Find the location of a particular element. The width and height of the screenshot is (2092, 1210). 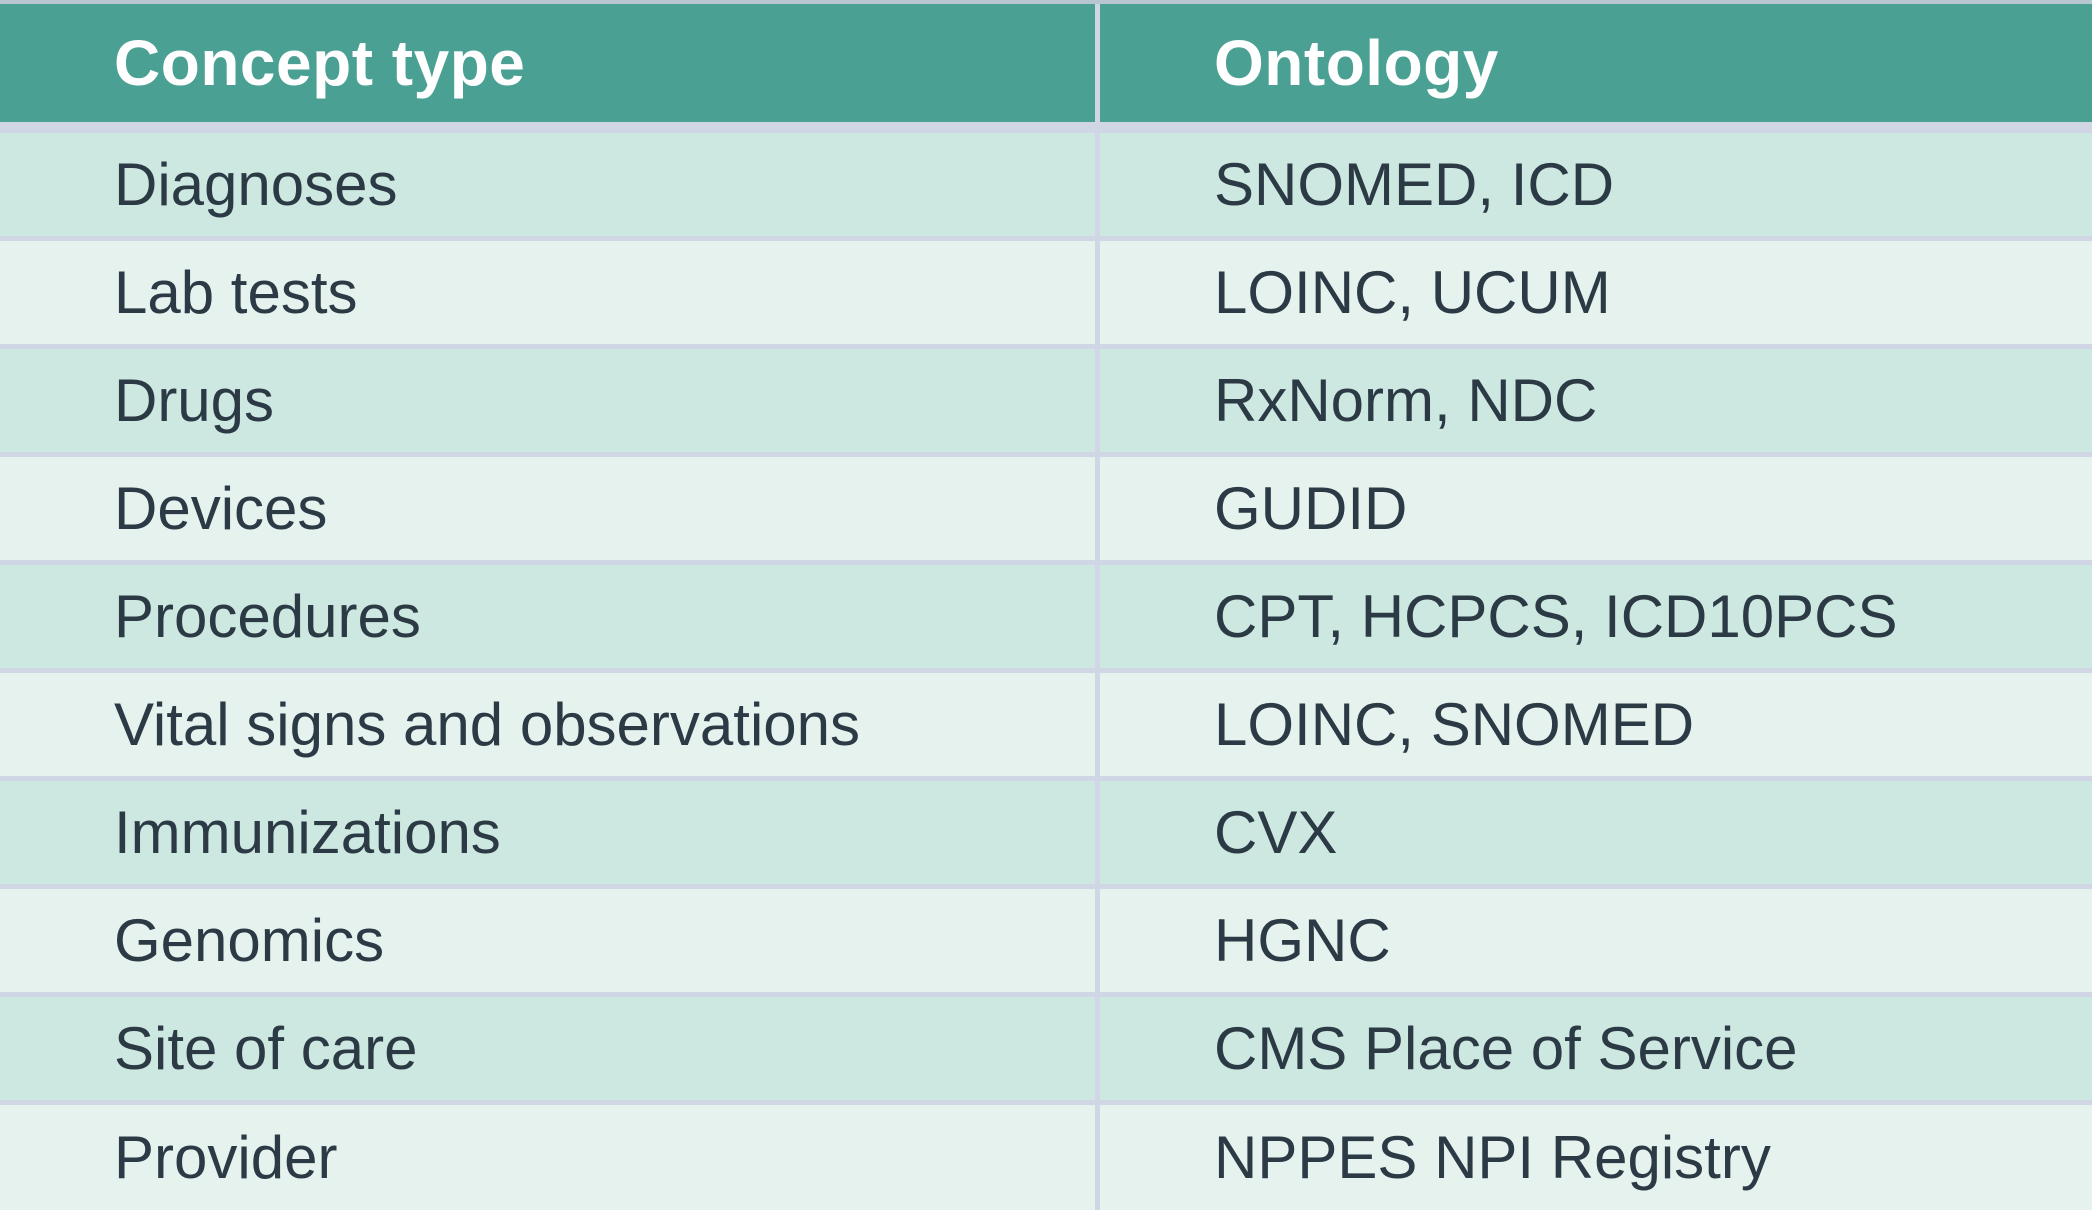

row-site-of-care: Site of care CMS Place of Service is located at coordinates (1046, 1048).